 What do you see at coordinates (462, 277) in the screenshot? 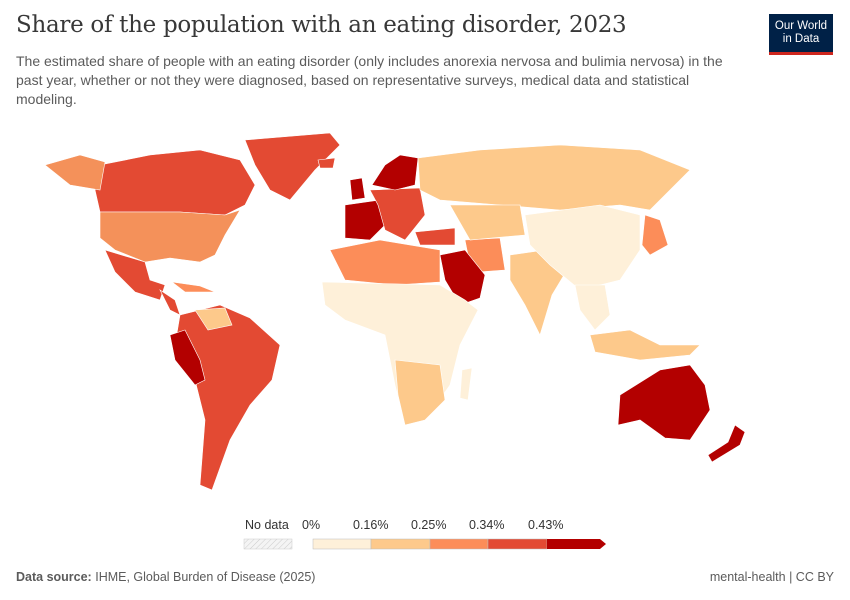
I see `region-saudi-arabia` at bounding box center [462, 277].